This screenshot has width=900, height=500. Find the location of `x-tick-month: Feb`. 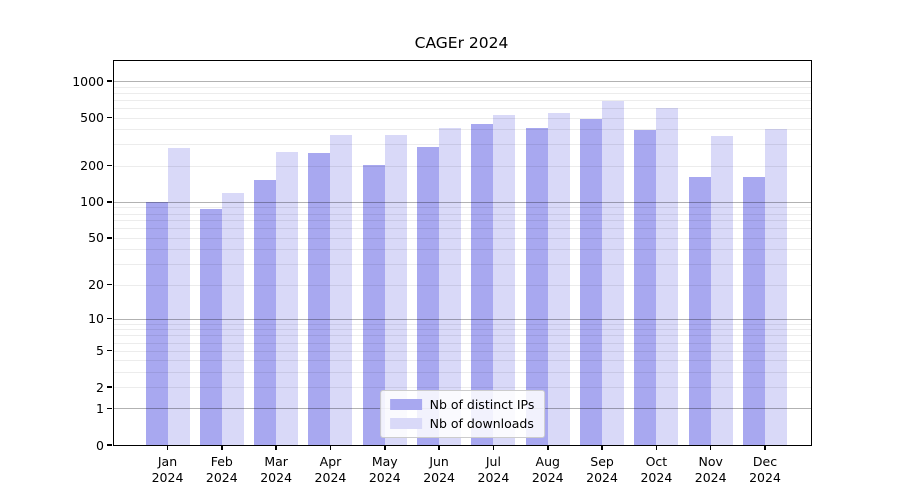

x-tick-month: Feb is located at coordinates (221, 461).